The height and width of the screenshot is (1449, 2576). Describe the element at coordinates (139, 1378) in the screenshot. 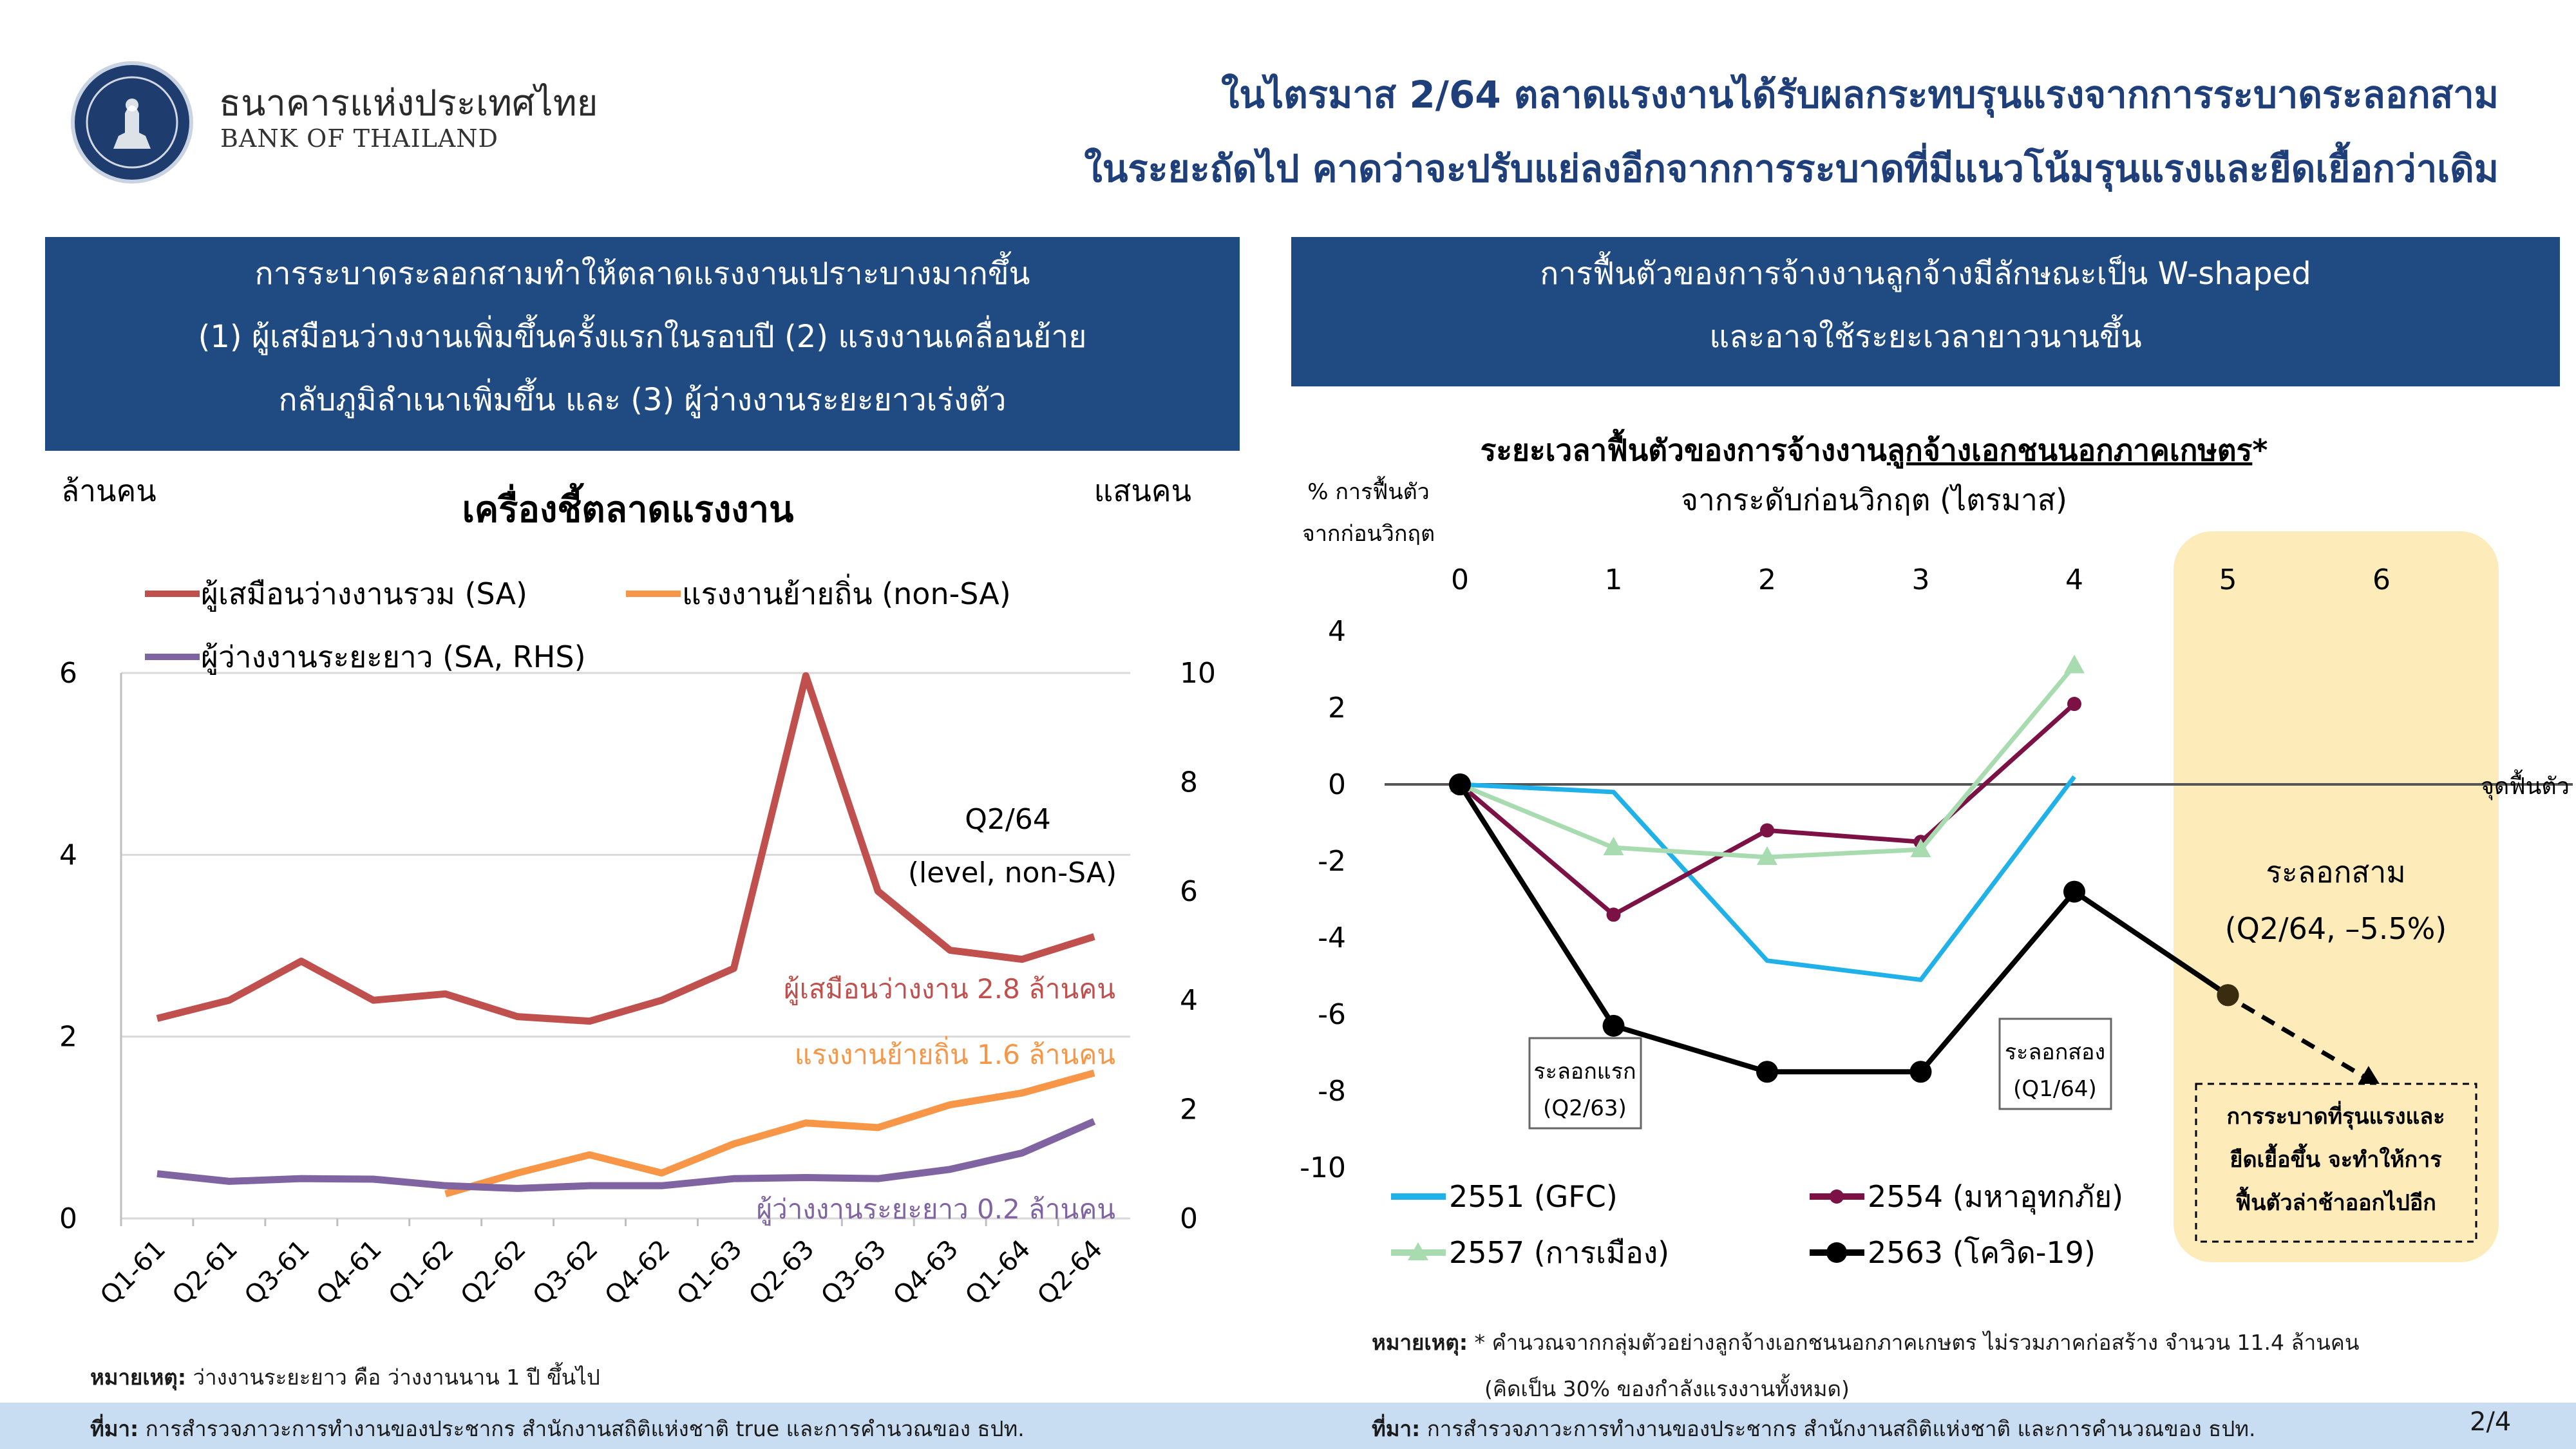

I see `left-footnote-label: หมายเหตุ:` at that location.